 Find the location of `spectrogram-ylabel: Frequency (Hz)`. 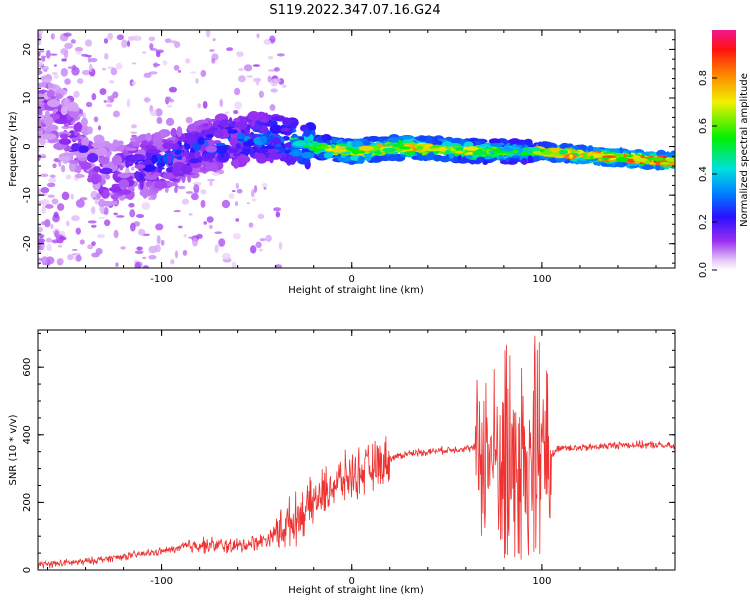

spectrogram-ylabel: Frequency (Hz) is located at coordinates (13, 149).